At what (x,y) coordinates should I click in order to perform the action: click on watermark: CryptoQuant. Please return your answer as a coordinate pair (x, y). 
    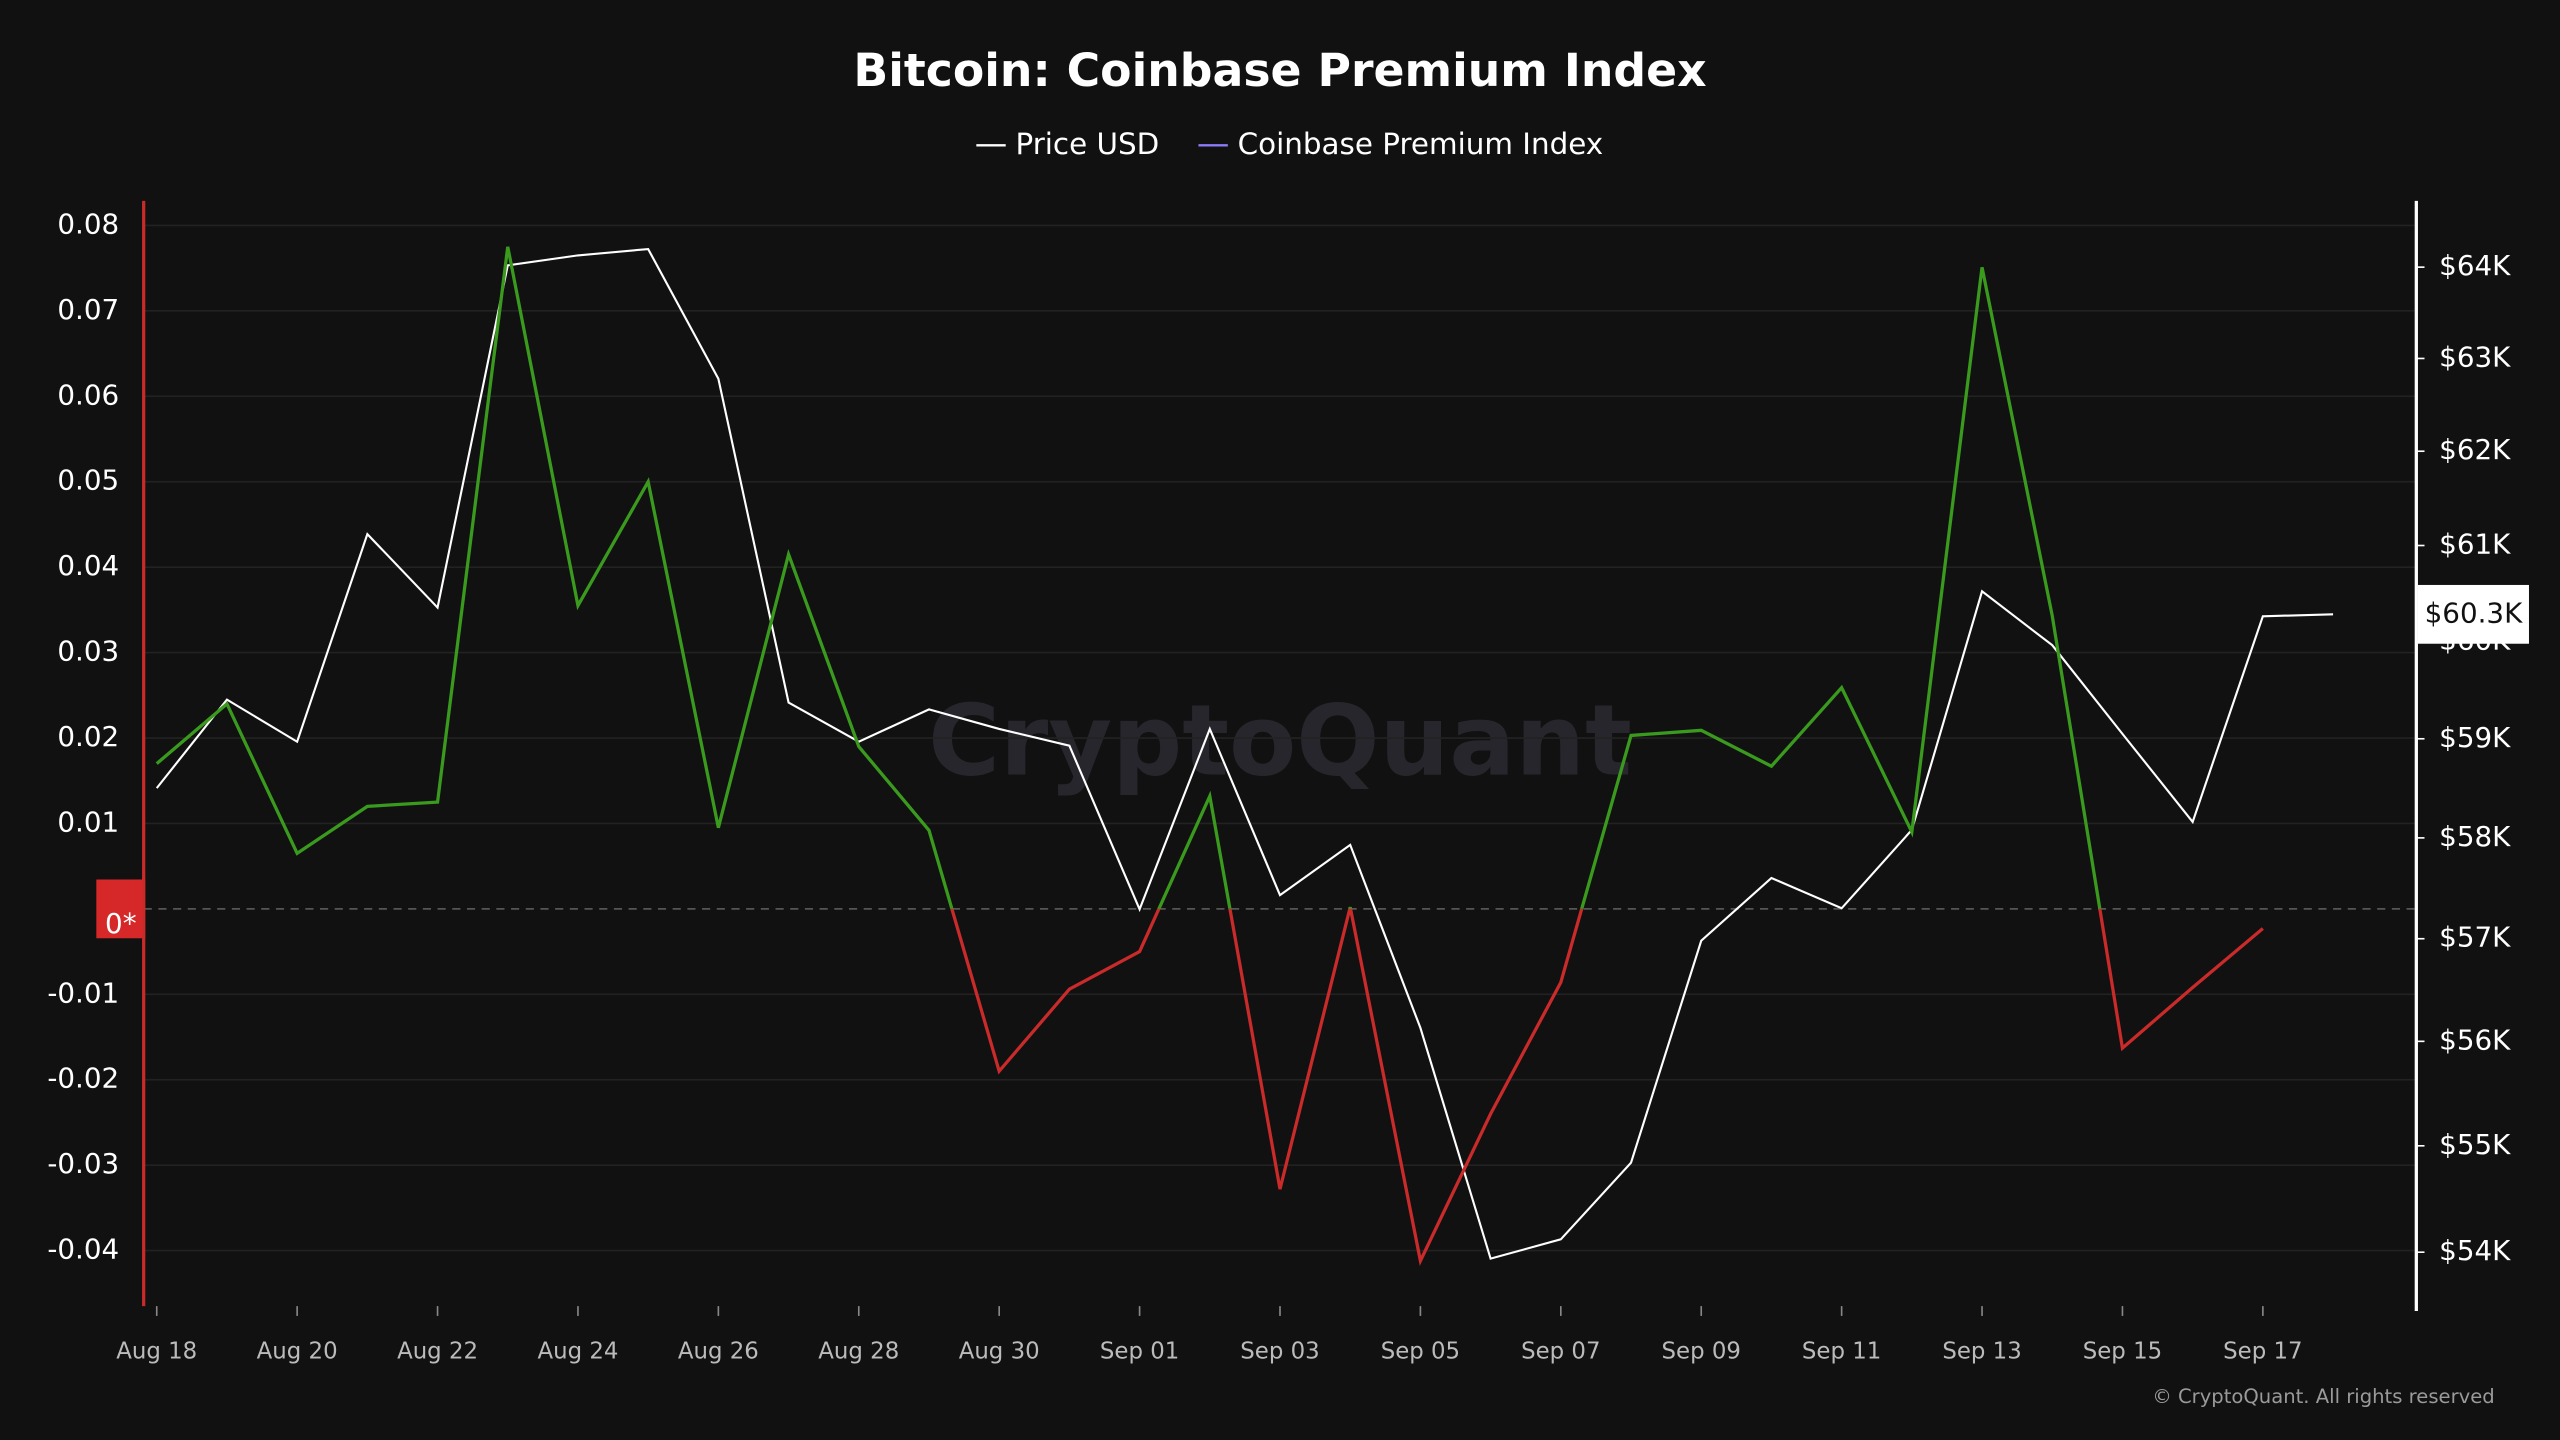
    Looking at the image, I should click on (1280, 742).